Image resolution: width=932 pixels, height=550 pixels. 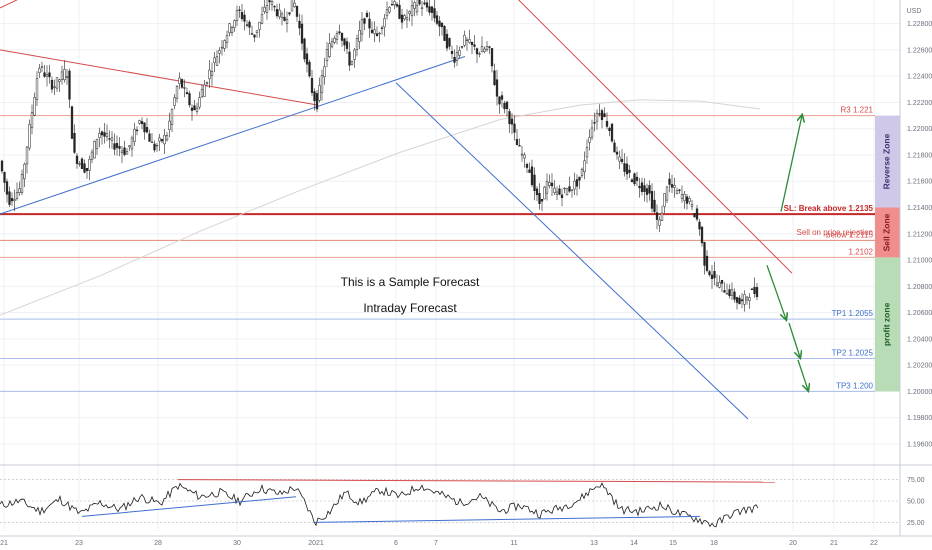 I want to click on date-tick-label: 30, so click(x=237, y=543).